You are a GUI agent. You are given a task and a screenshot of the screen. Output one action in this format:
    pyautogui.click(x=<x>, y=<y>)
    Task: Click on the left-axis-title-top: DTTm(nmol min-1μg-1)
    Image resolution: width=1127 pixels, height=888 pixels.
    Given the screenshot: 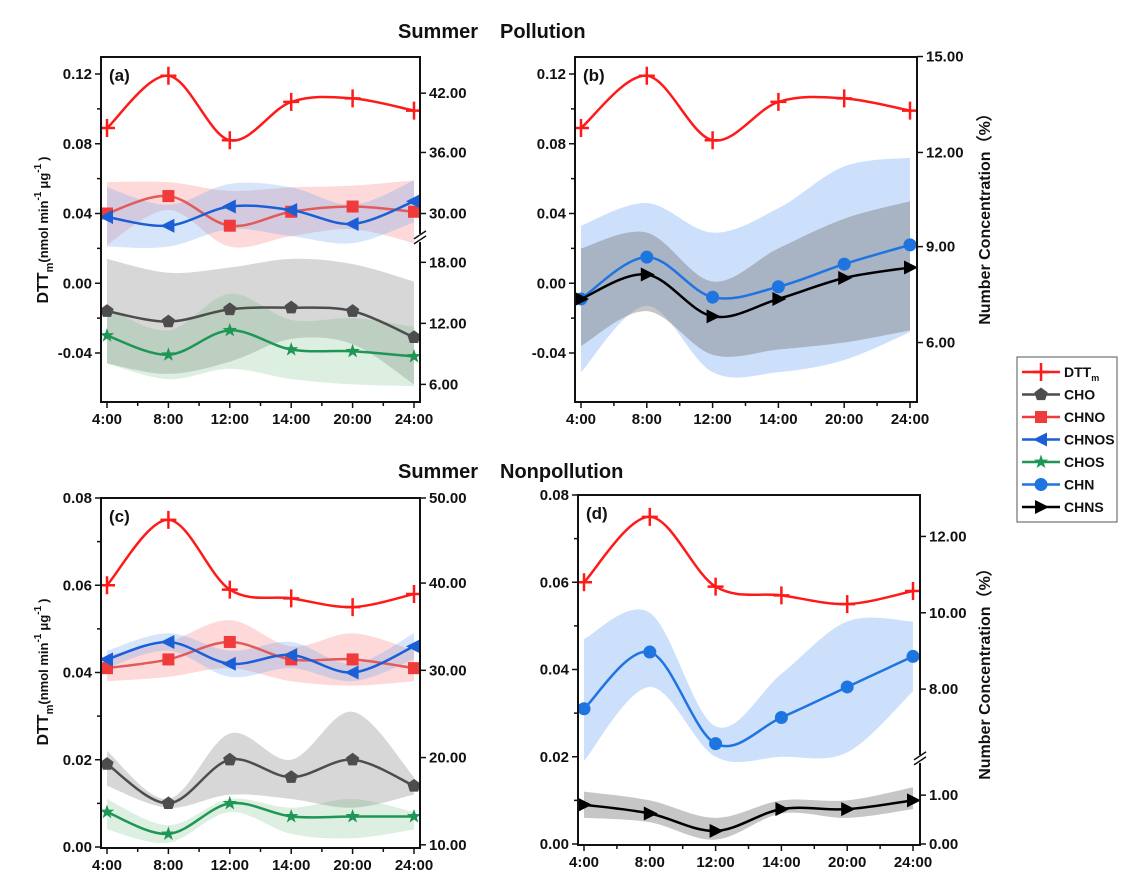 What is the action you would take?
    pyautogui.click(x=44, y=229)
    